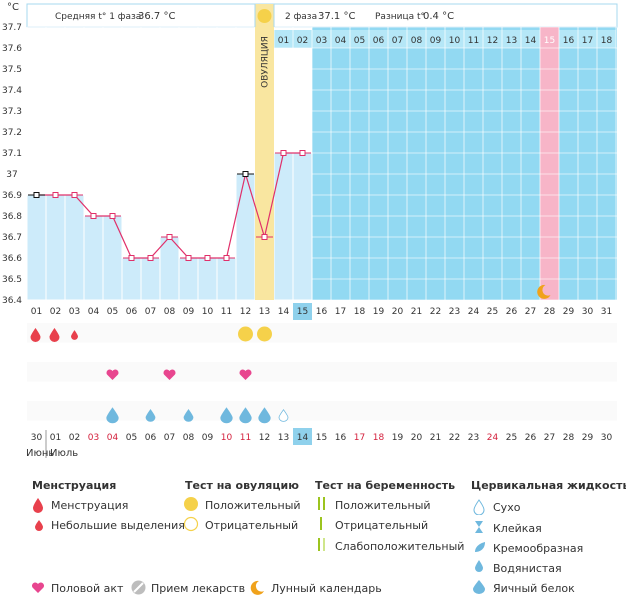 The height and width of the screenshot is (595, 626). Describe the element at coordinates (113, 438) in the screenshot. I see `date-label: 04` at that location.